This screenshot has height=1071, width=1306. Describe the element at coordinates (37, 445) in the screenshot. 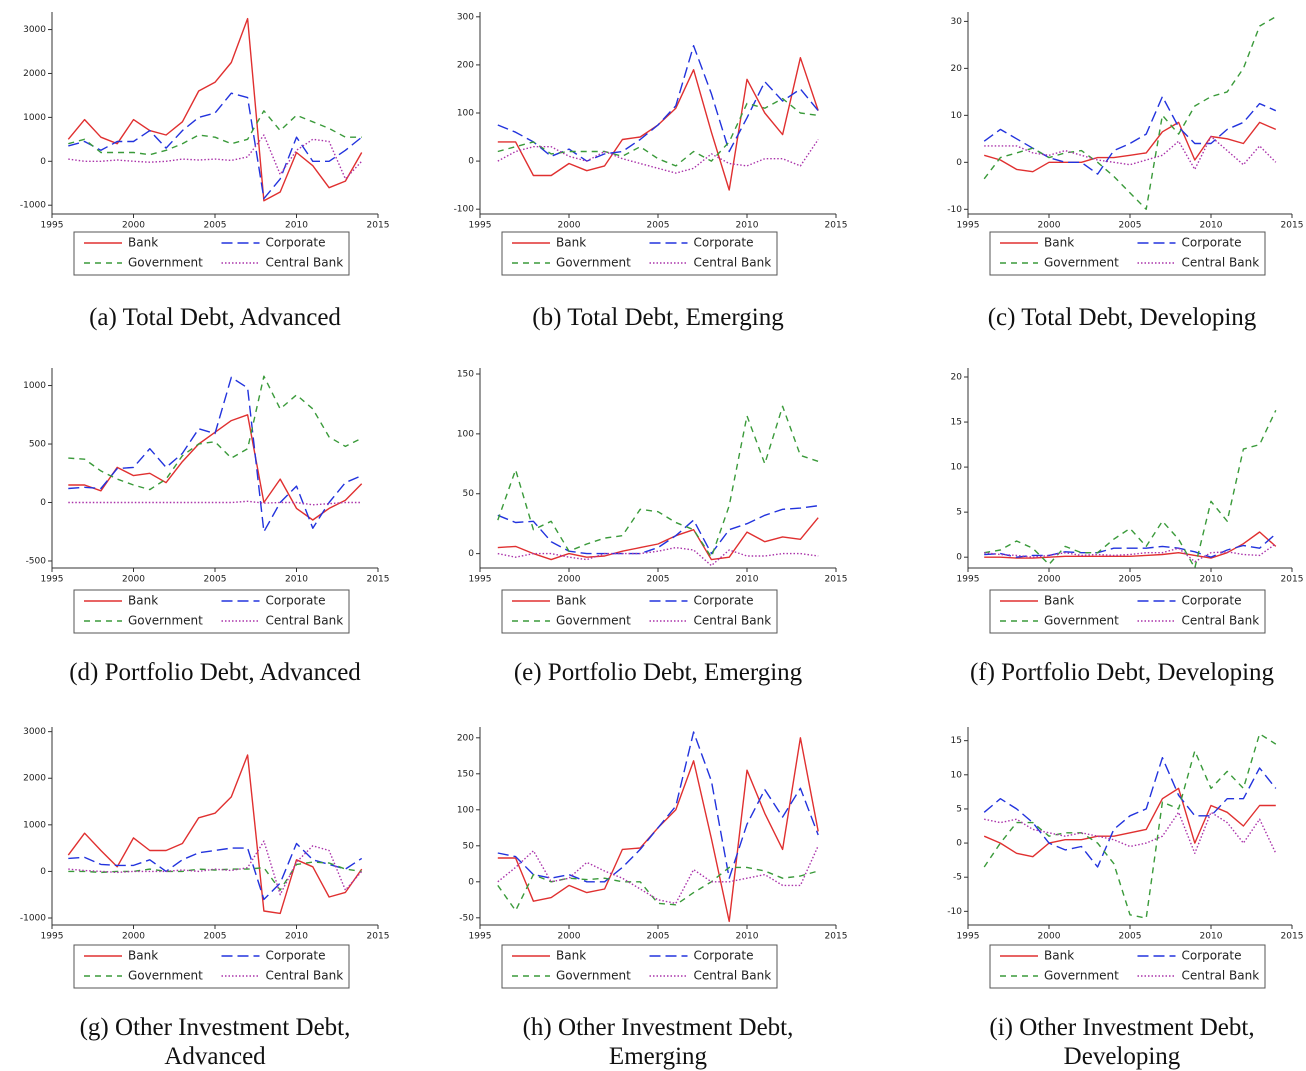

I see `y-tick-label: 500` at that location.